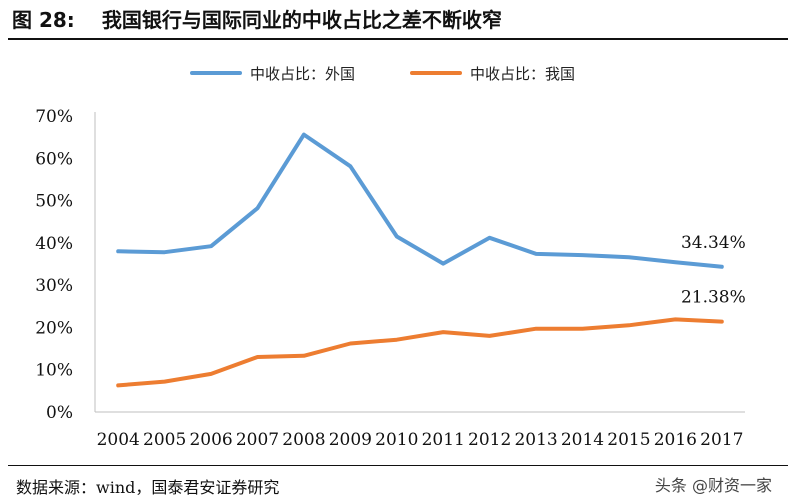  Describe the element at coordinates (628, 440) in the screenshot. I see `x-tick-label: 2015` at that location.